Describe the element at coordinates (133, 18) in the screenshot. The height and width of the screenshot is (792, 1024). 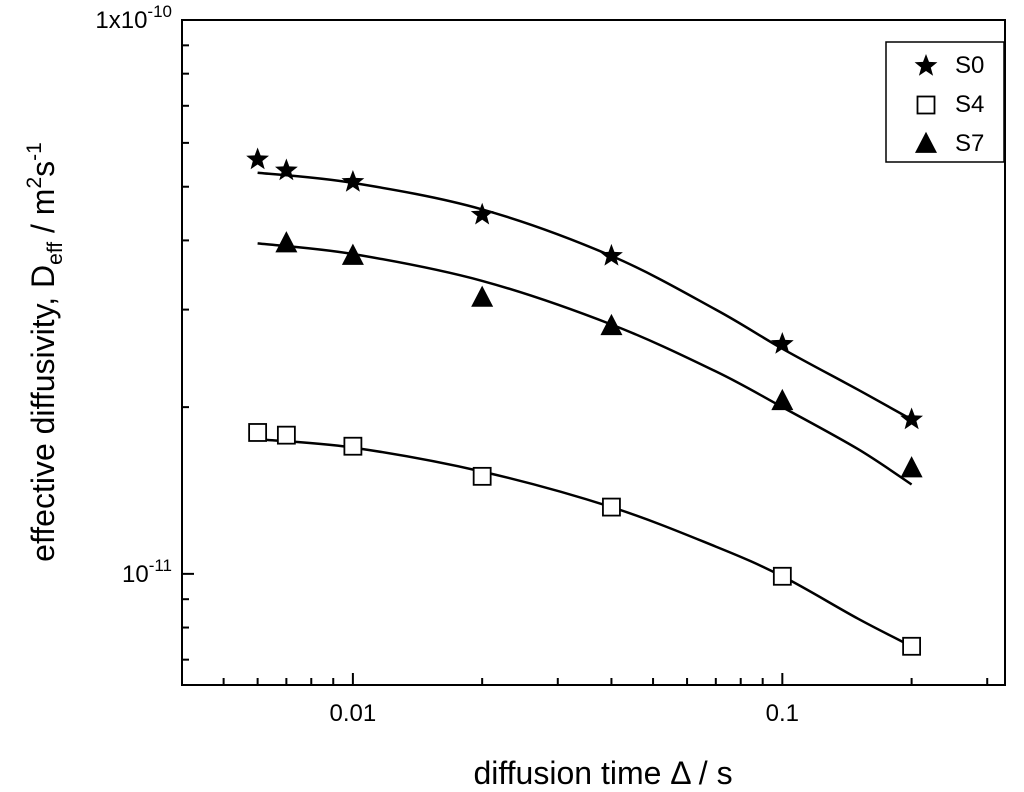
I see `y-tick-label: 1x10⁻¹⁰` at that location.